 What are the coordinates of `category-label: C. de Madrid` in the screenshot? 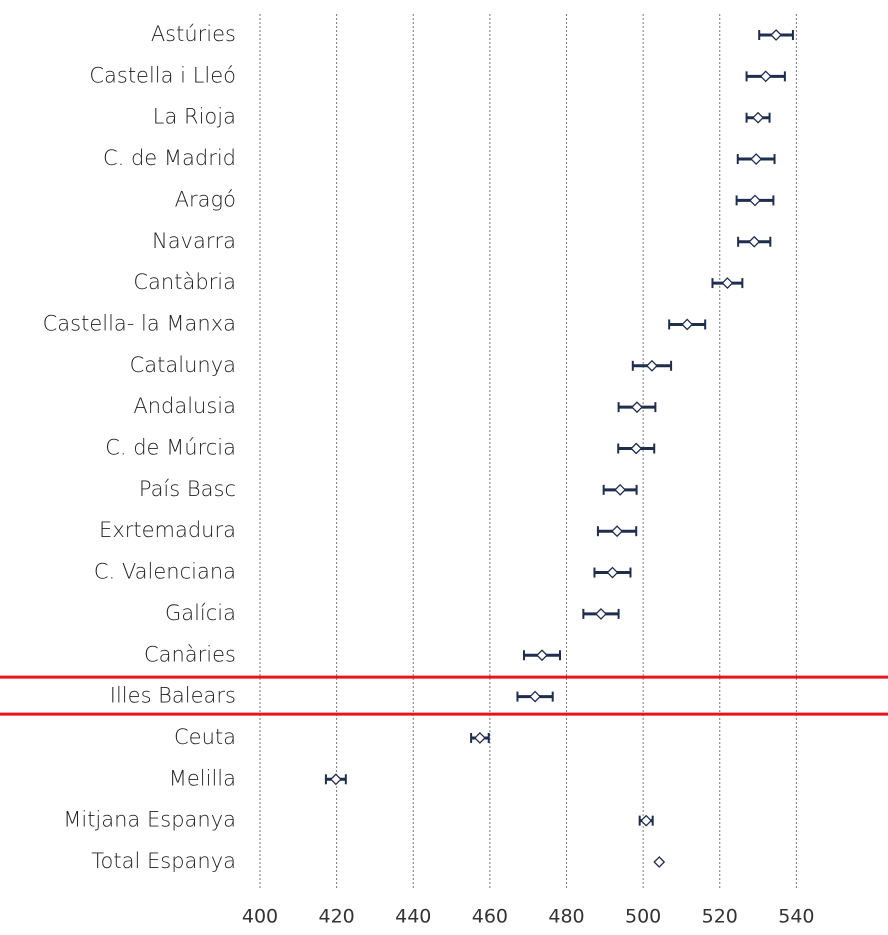 It's located at (169, 158).